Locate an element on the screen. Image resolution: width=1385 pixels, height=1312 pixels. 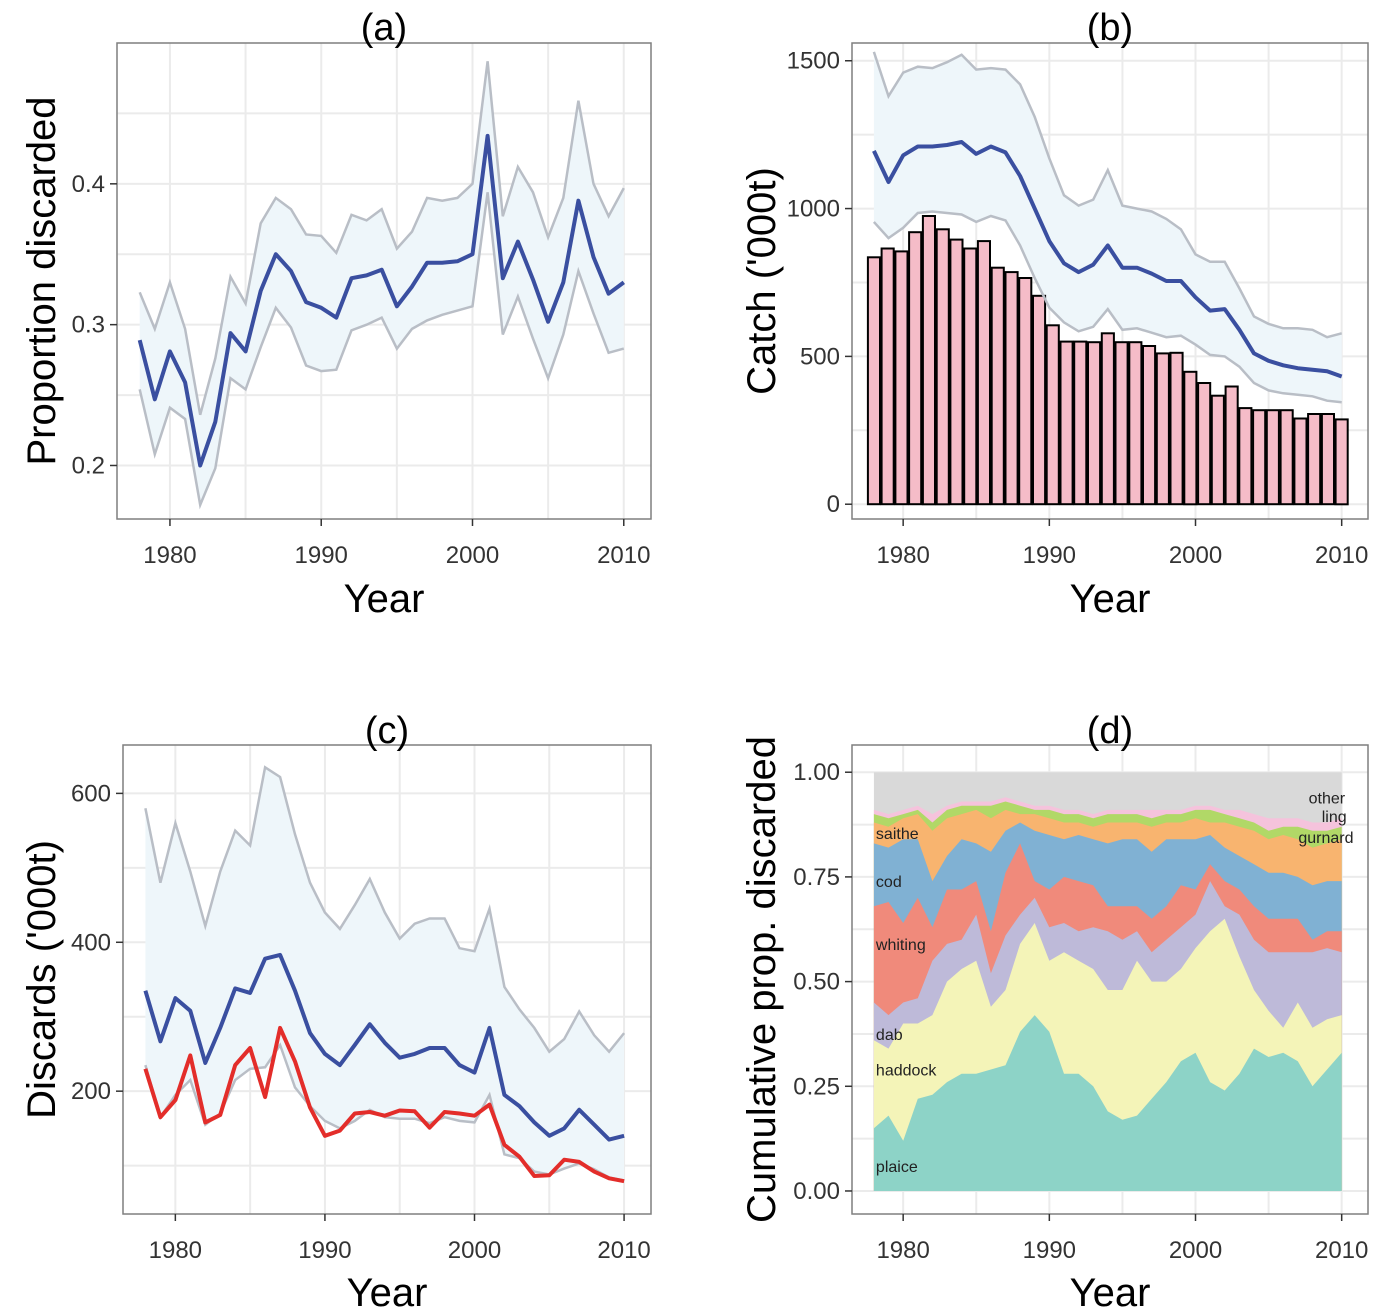
panel-title: (b) is located at coordinates (1110, 28).